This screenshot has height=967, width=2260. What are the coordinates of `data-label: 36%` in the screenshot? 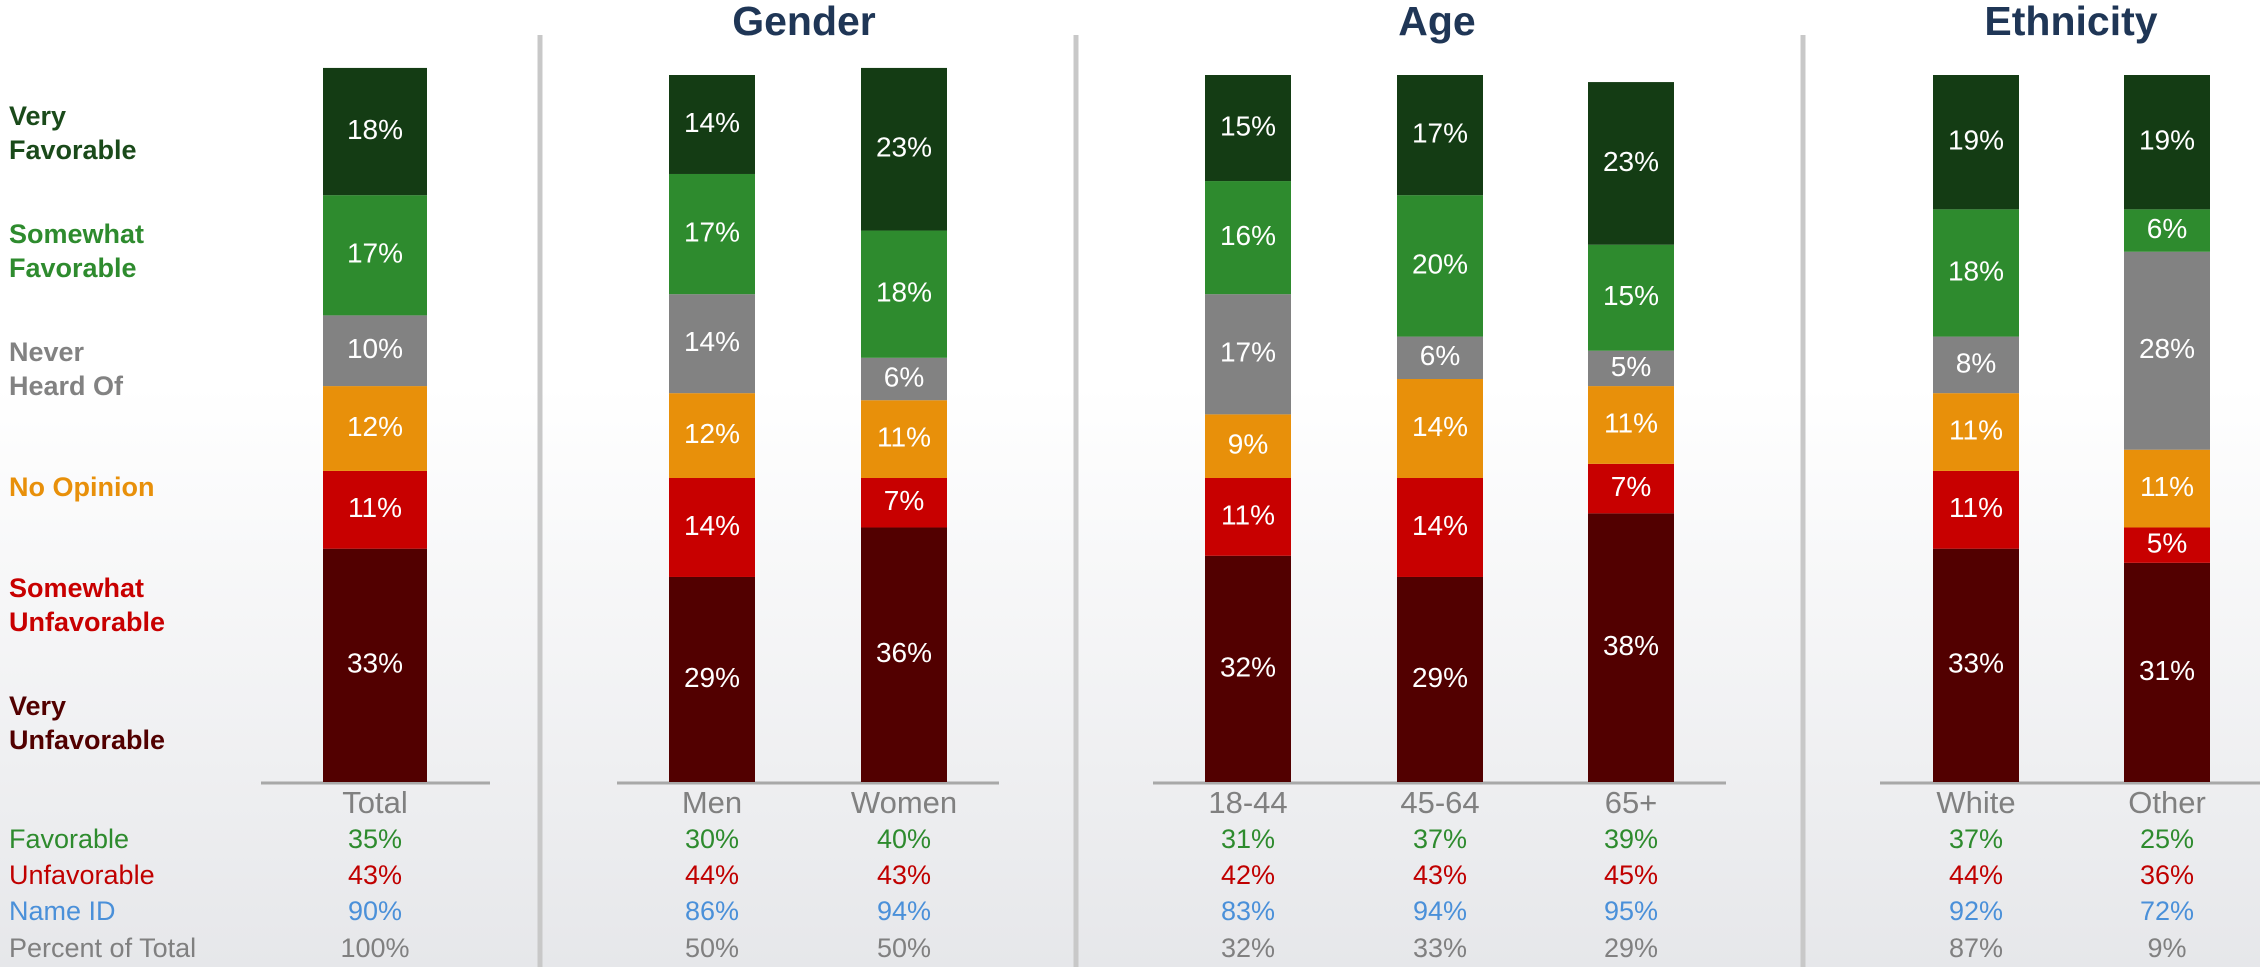 It's located at (904, 652).